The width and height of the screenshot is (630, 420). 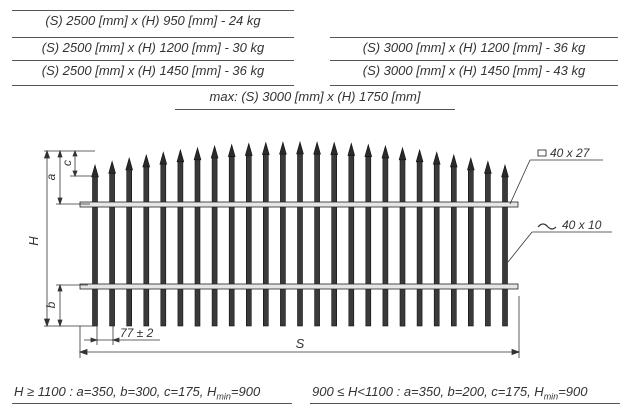 I want to click on dim-c, so click(x=83, y=163).